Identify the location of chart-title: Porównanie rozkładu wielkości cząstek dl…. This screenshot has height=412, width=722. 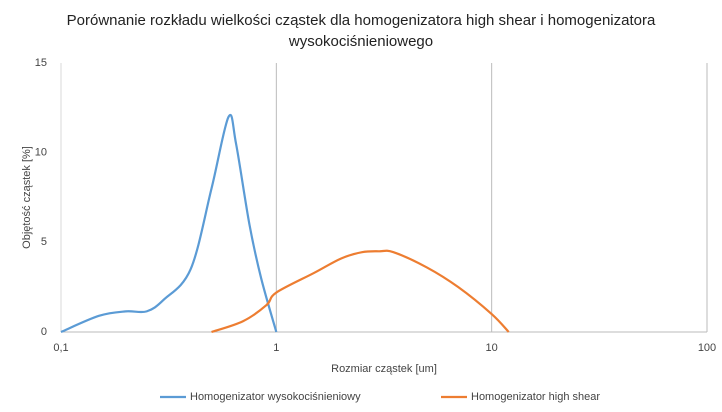
(361, 31).